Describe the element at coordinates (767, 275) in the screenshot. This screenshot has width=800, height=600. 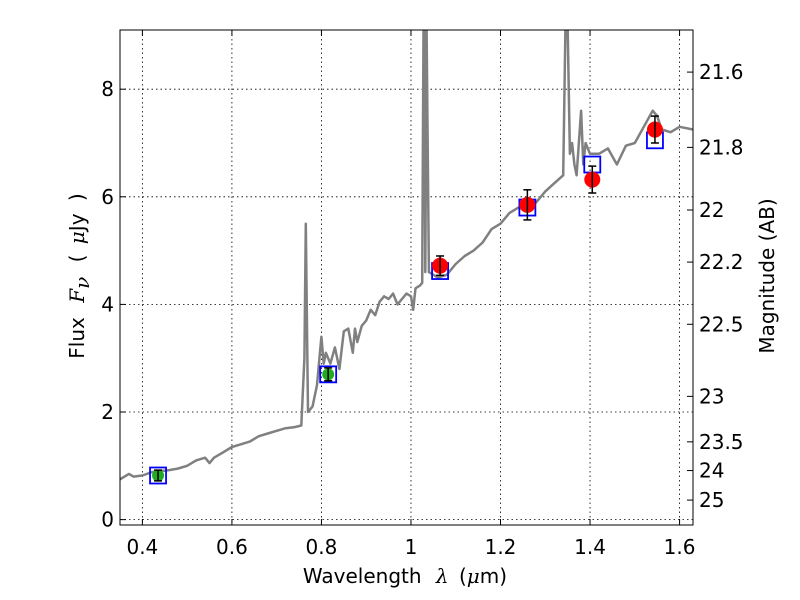
I see `magnitude-axis-label: Magnitude (AB)` at that location.